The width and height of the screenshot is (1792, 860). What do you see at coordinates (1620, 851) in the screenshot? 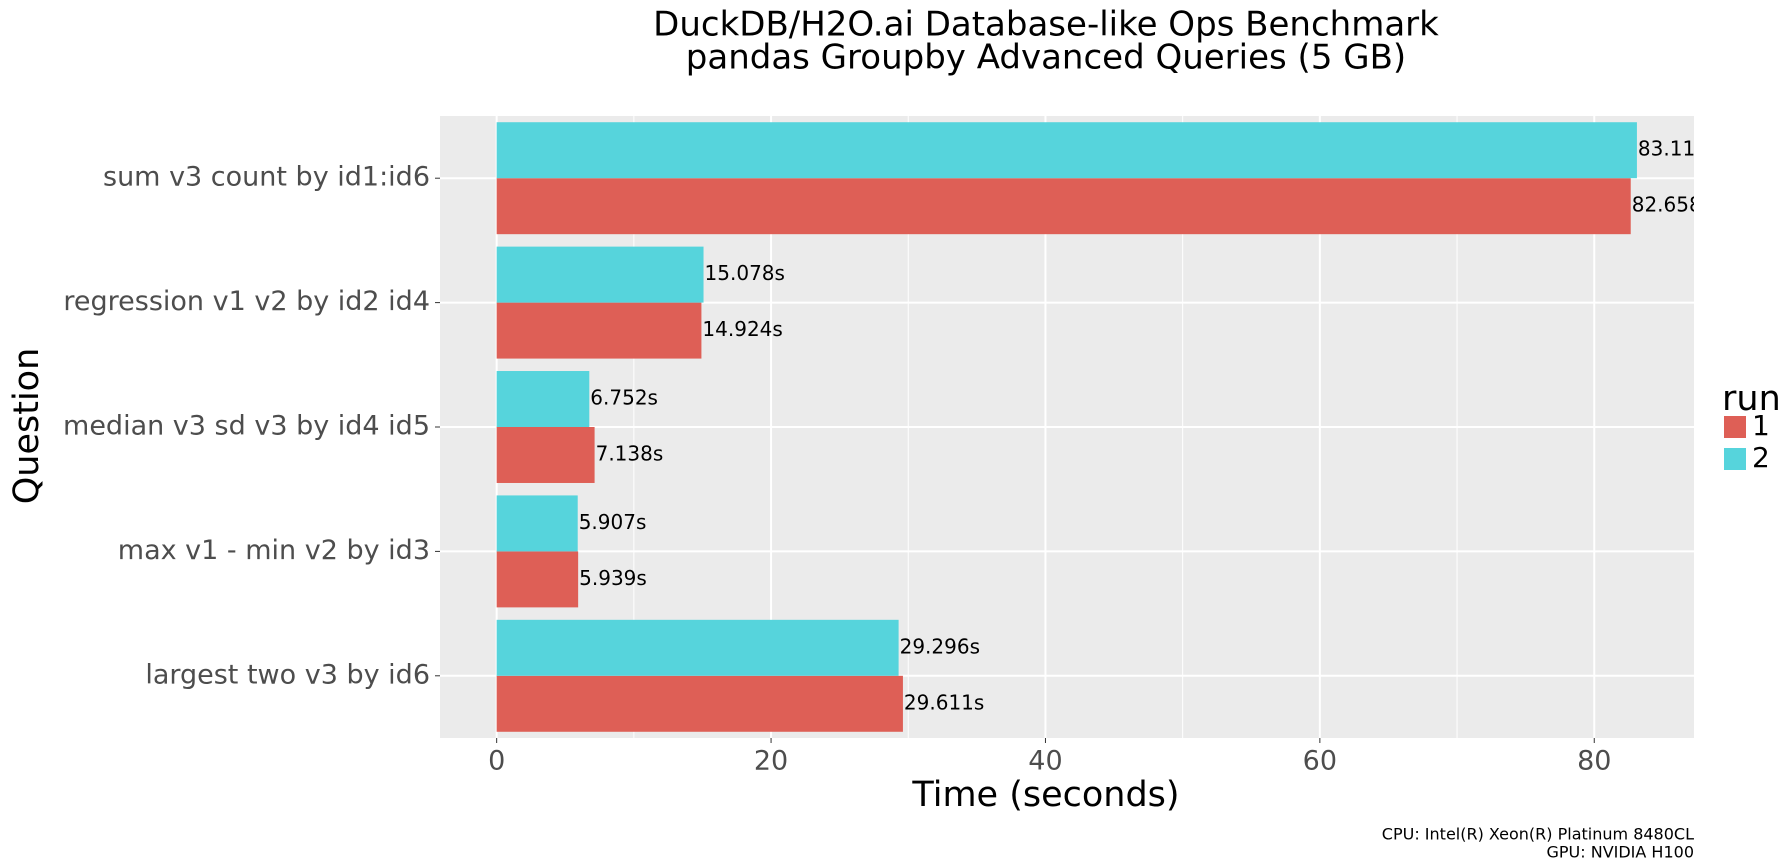
I see `caption: GPU: NVIDIA H100` at bounding box center [1620, 851].